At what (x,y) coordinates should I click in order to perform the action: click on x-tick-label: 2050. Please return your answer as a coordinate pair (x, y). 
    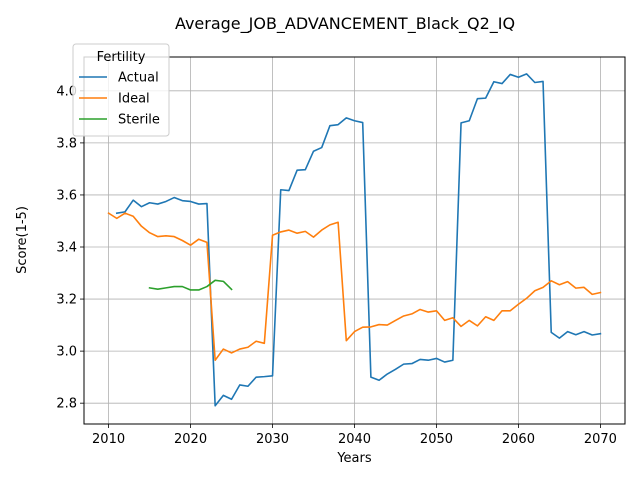
    Looking at the image, I should click on (436, 439).